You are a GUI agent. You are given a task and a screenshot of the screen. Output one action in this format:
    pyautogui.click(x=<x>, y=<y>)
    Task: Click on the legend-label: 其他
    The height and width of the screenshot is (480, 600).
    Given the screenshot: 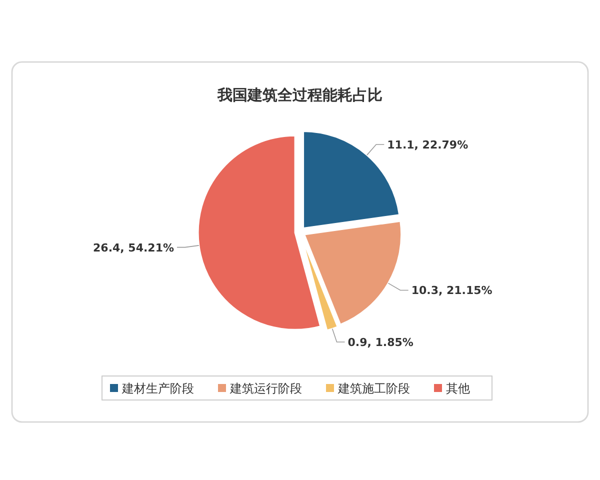 What is the action you would take?
    pyautogui.click(x=458, y=389)
    